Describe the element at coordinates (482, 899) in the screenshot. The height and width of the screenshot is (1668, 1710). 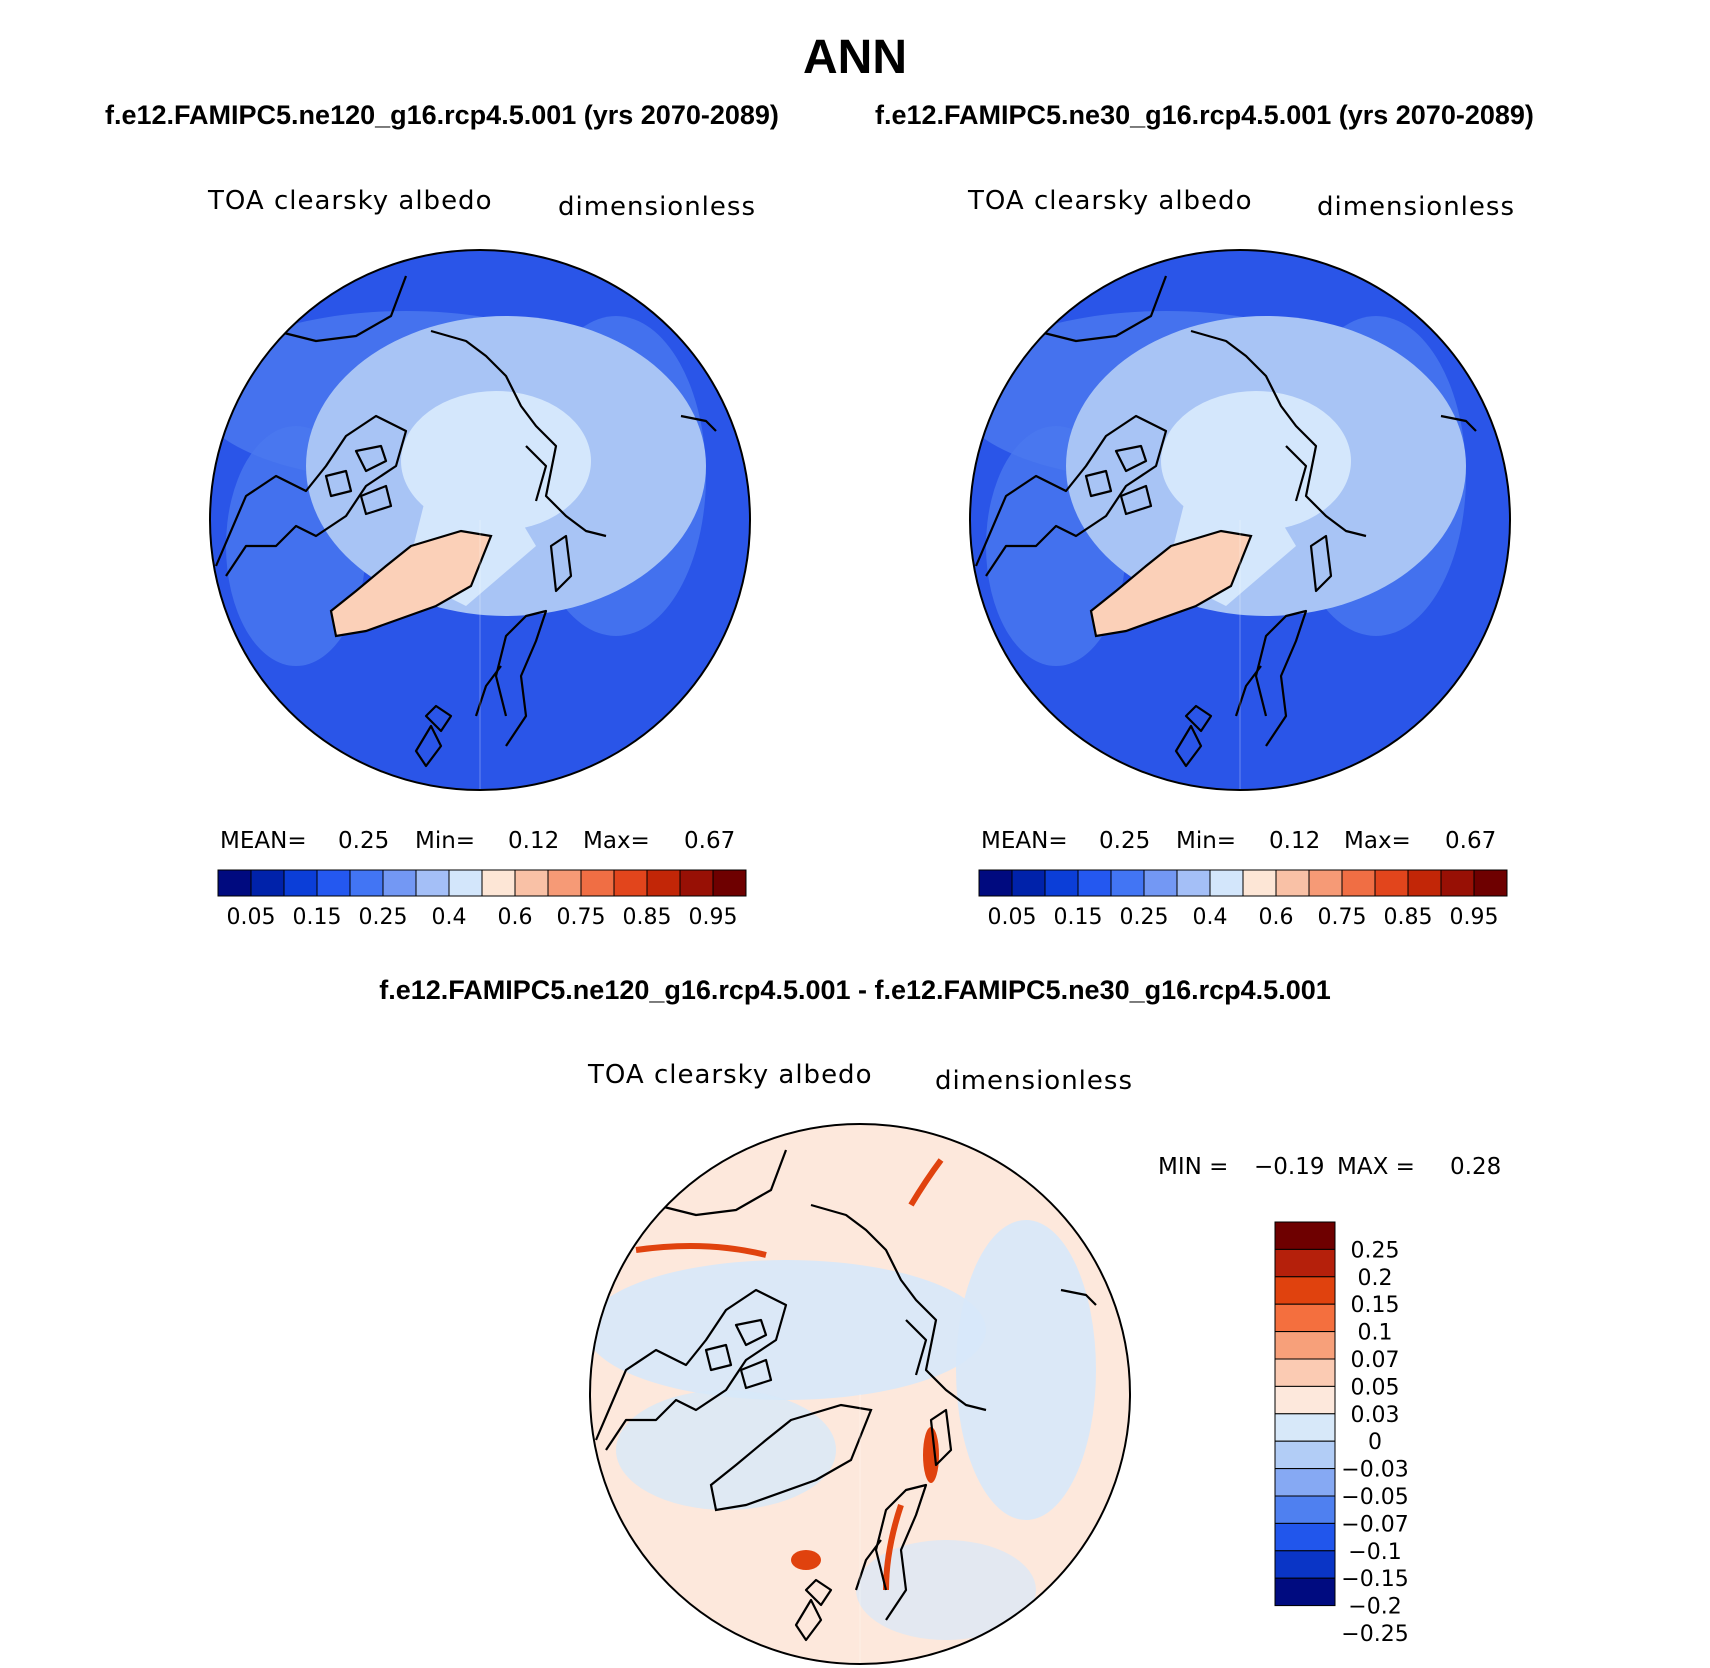
I see `panel1-colorbar: 0.05 0.15 0.25 0.4 0.6 0.75 0.85 0.95` at that location.